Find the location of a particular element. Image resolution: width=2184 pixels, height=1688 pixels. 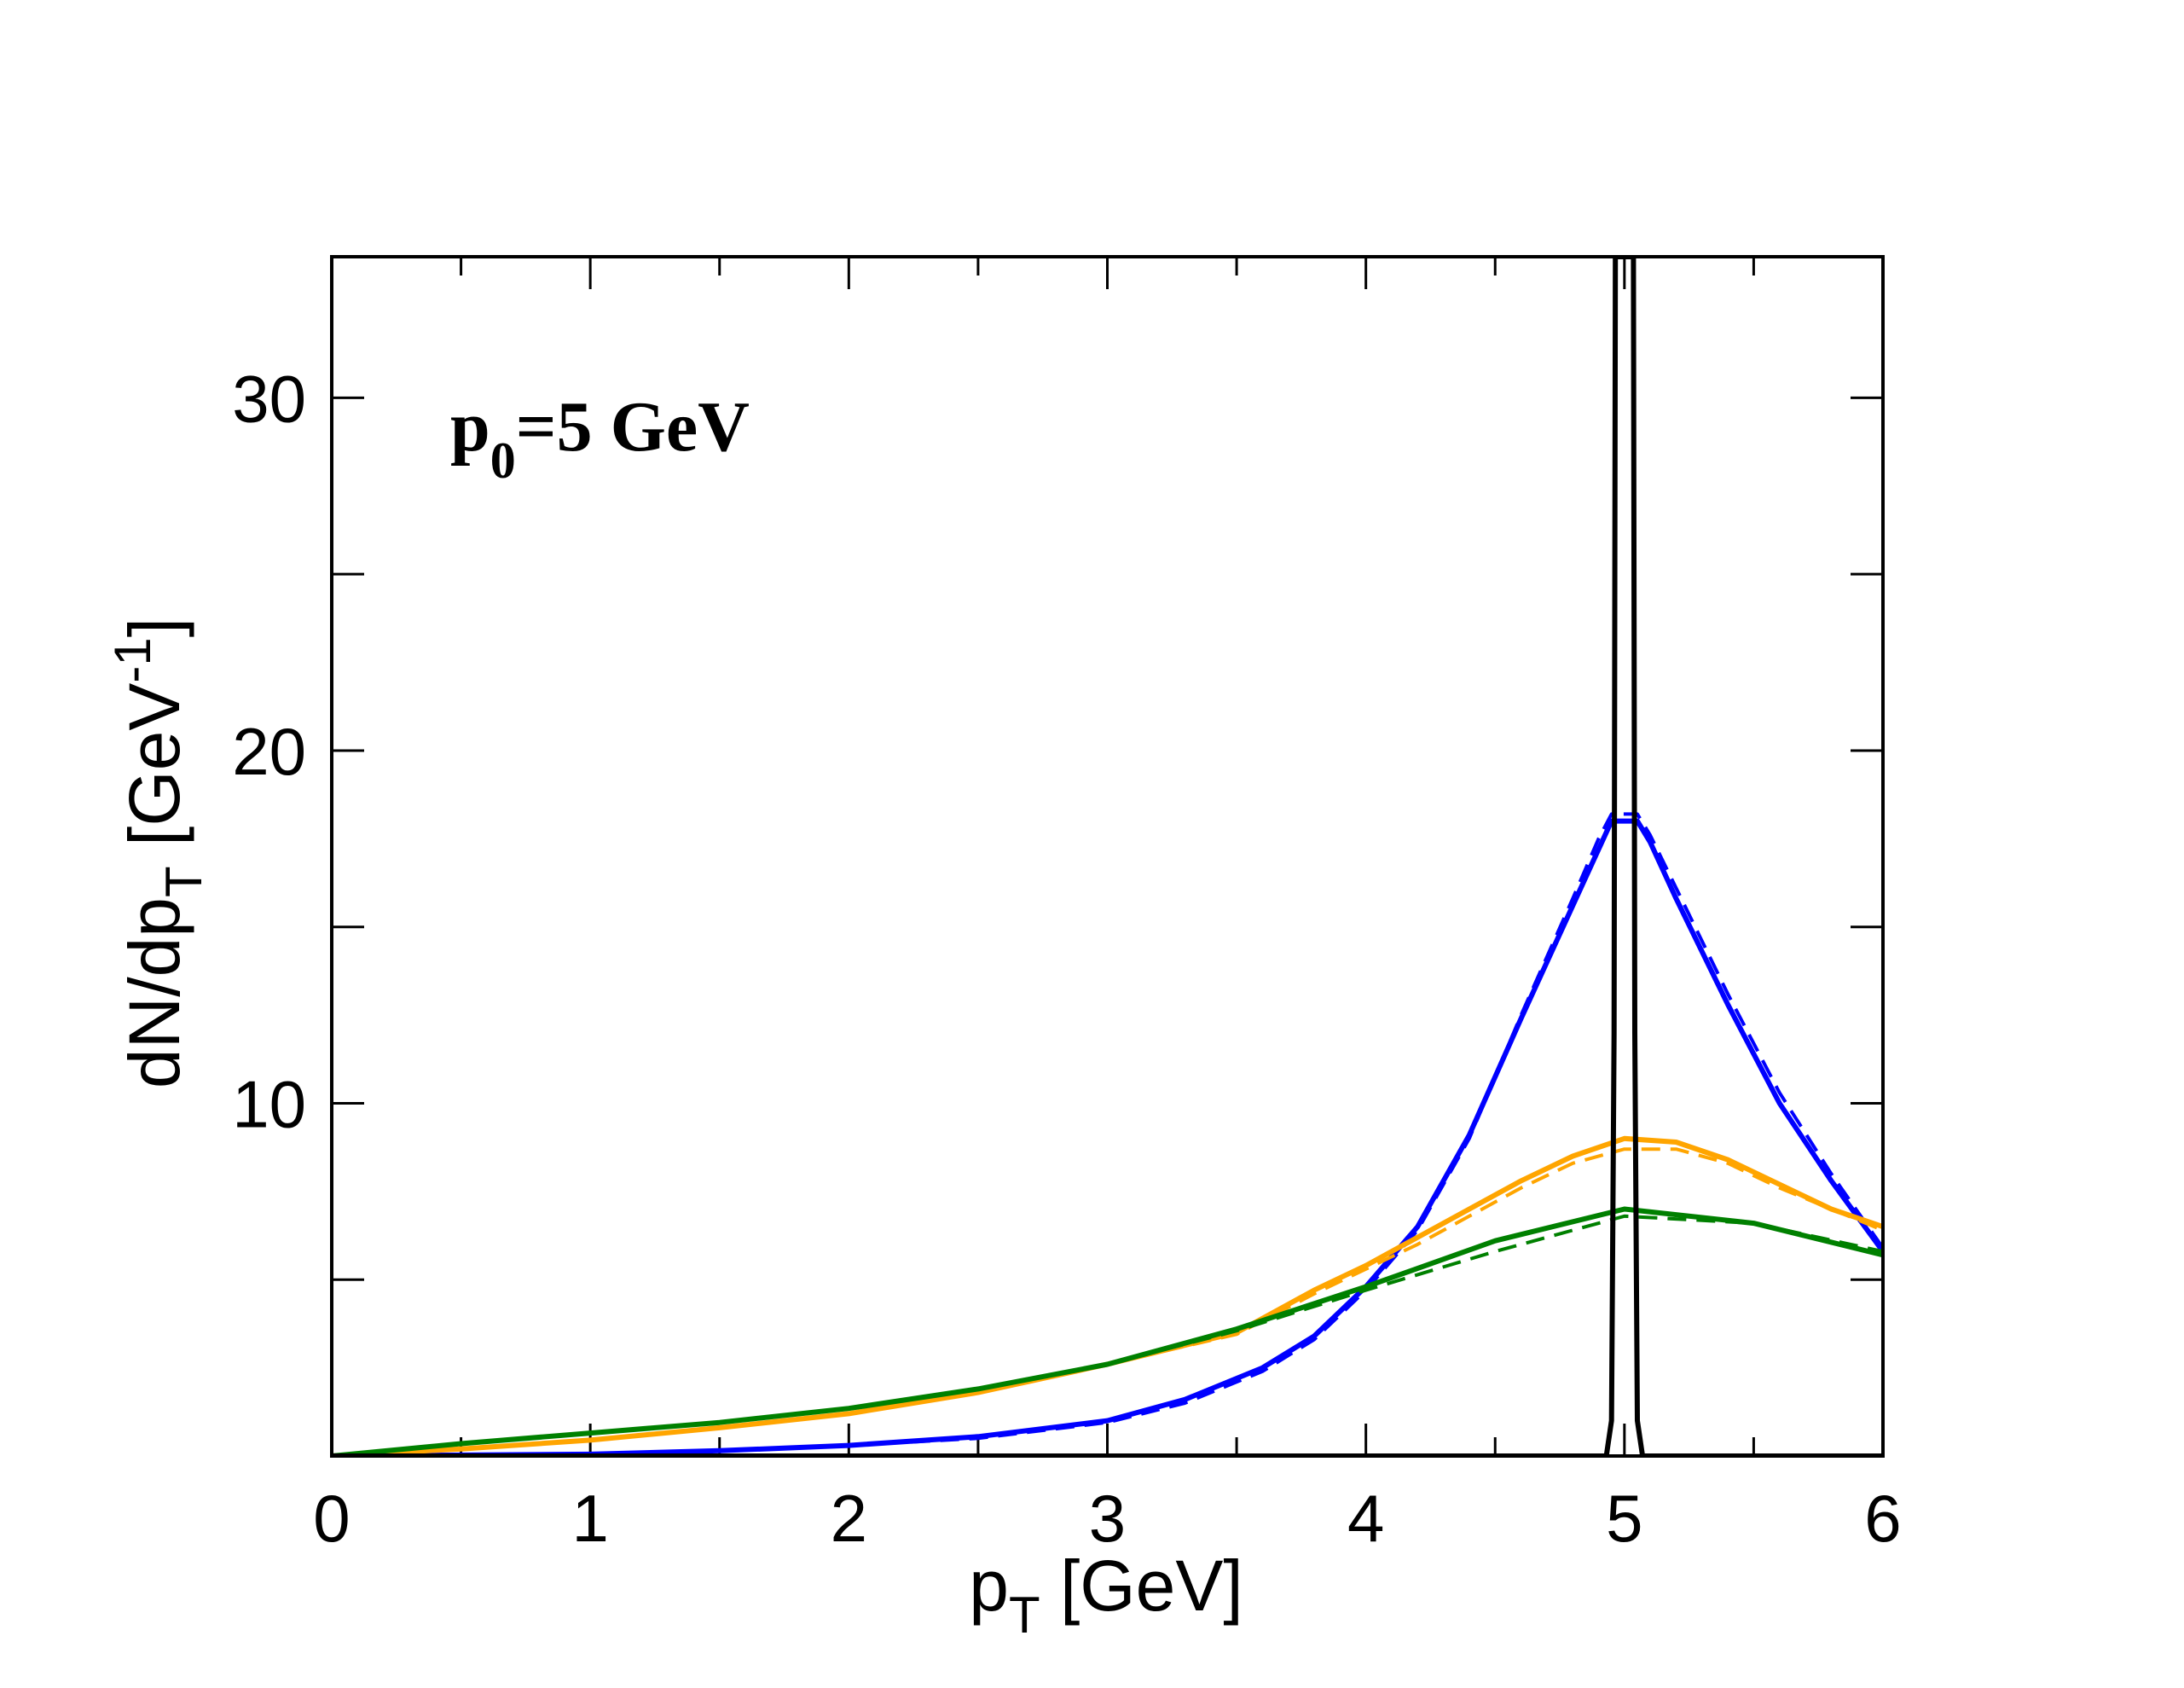

x-axis-label: pT [GeV] is located at coordinates (1106, 1595).